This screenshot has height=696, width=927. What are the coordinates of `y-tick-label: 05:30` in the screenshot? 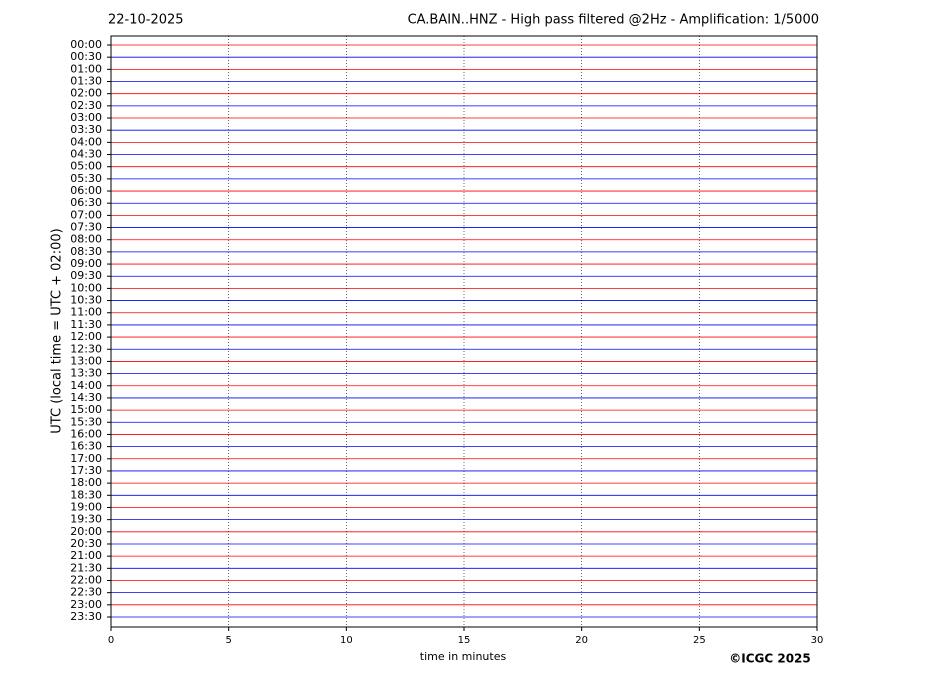 It's located at (86, 178).